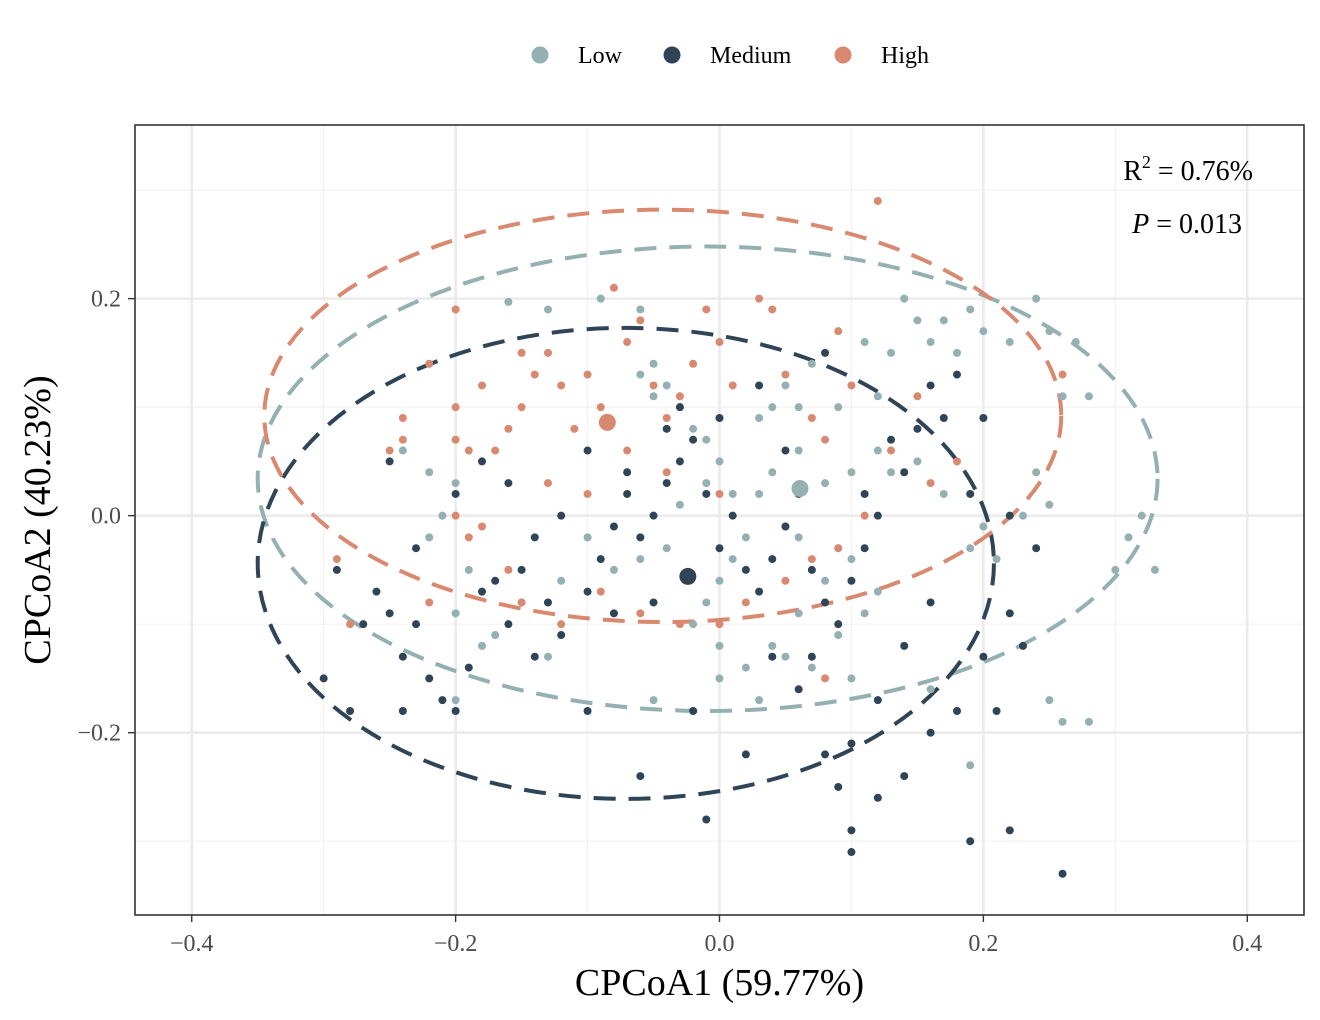 The height and width of the screenshot is (1020, 1320). I want to click on x-axis-ticks: −0.4 −0.2 0.0 0.2 0.4, so click(716, 936).